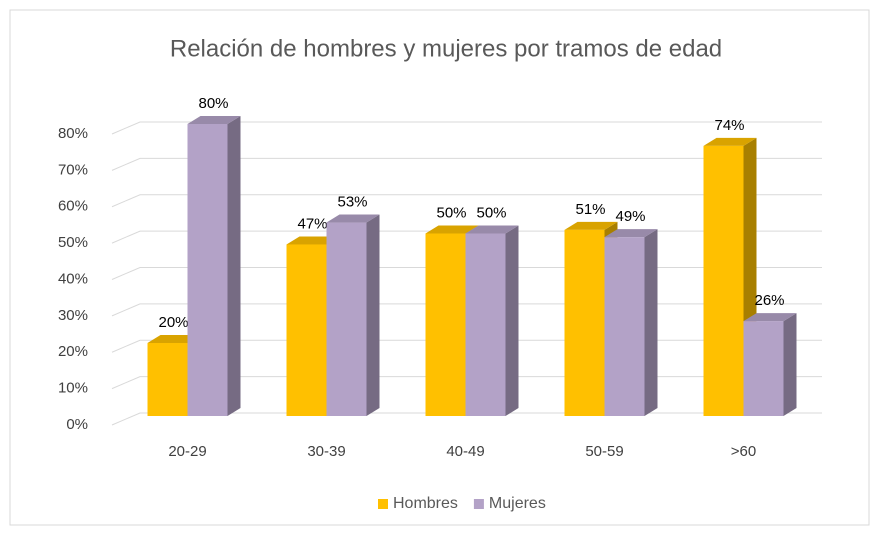 The height and width of the screenshot is (541, 880). What do you see at coordinates (73, 242) in the screenshot?
I see `y-tick-label: 50%` at bounding box center [73, 242].